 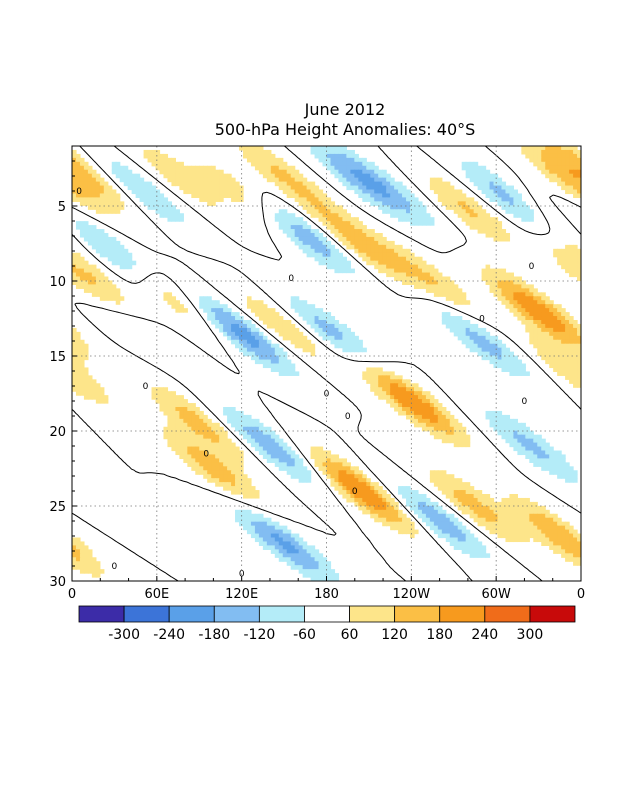 I want to click on y-tick-label: 30, so click(x=57, y=582).